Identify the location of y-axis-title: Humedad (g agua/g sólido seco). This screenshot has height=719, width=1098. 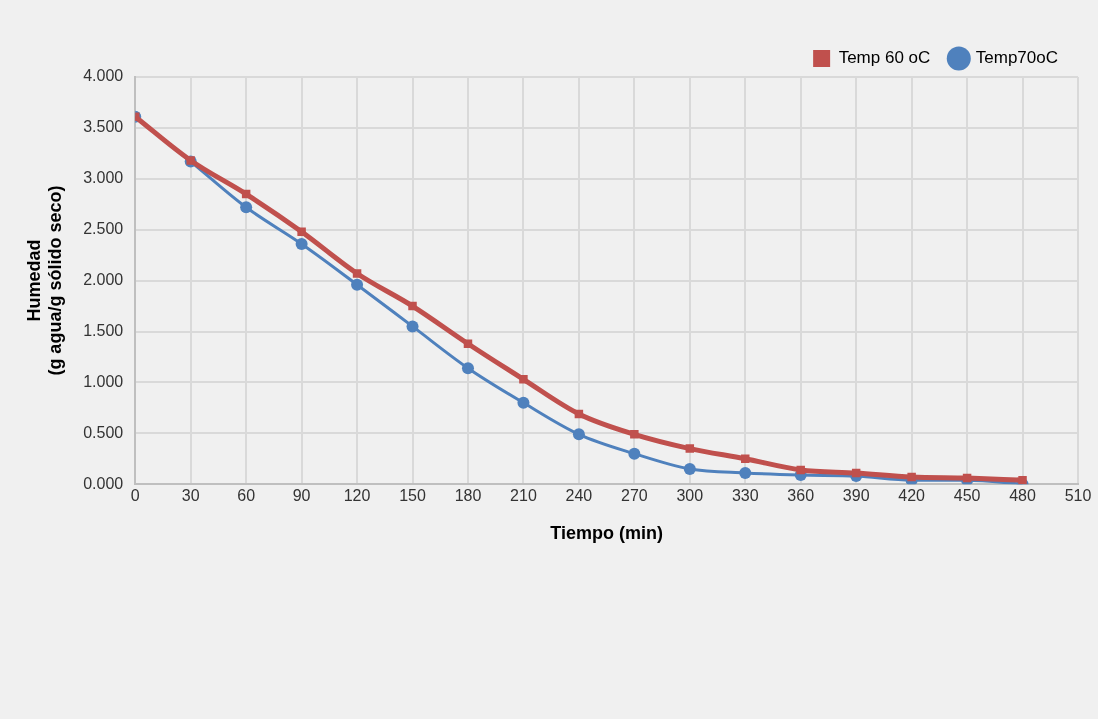
(44, 280).